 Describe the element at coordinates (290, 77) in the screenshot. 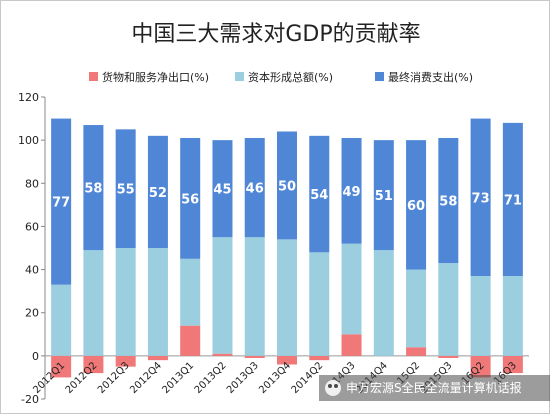

I see `legend-label: 资本形成总额(%)` at that location.